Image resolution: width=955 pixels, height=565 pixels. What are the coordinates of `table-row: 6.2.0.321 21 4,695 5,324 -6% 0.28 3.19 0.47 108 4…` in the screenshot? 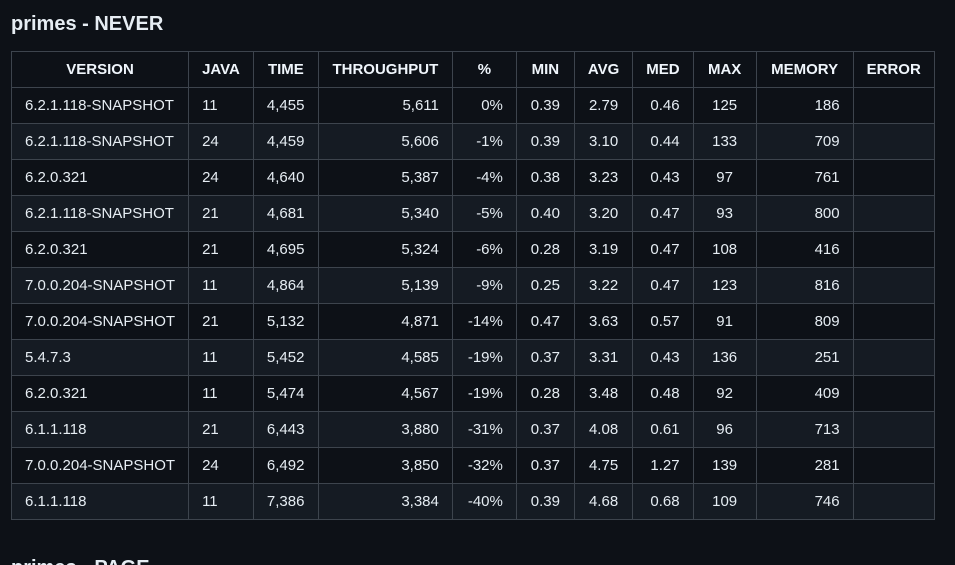 It's located at (472, 249).